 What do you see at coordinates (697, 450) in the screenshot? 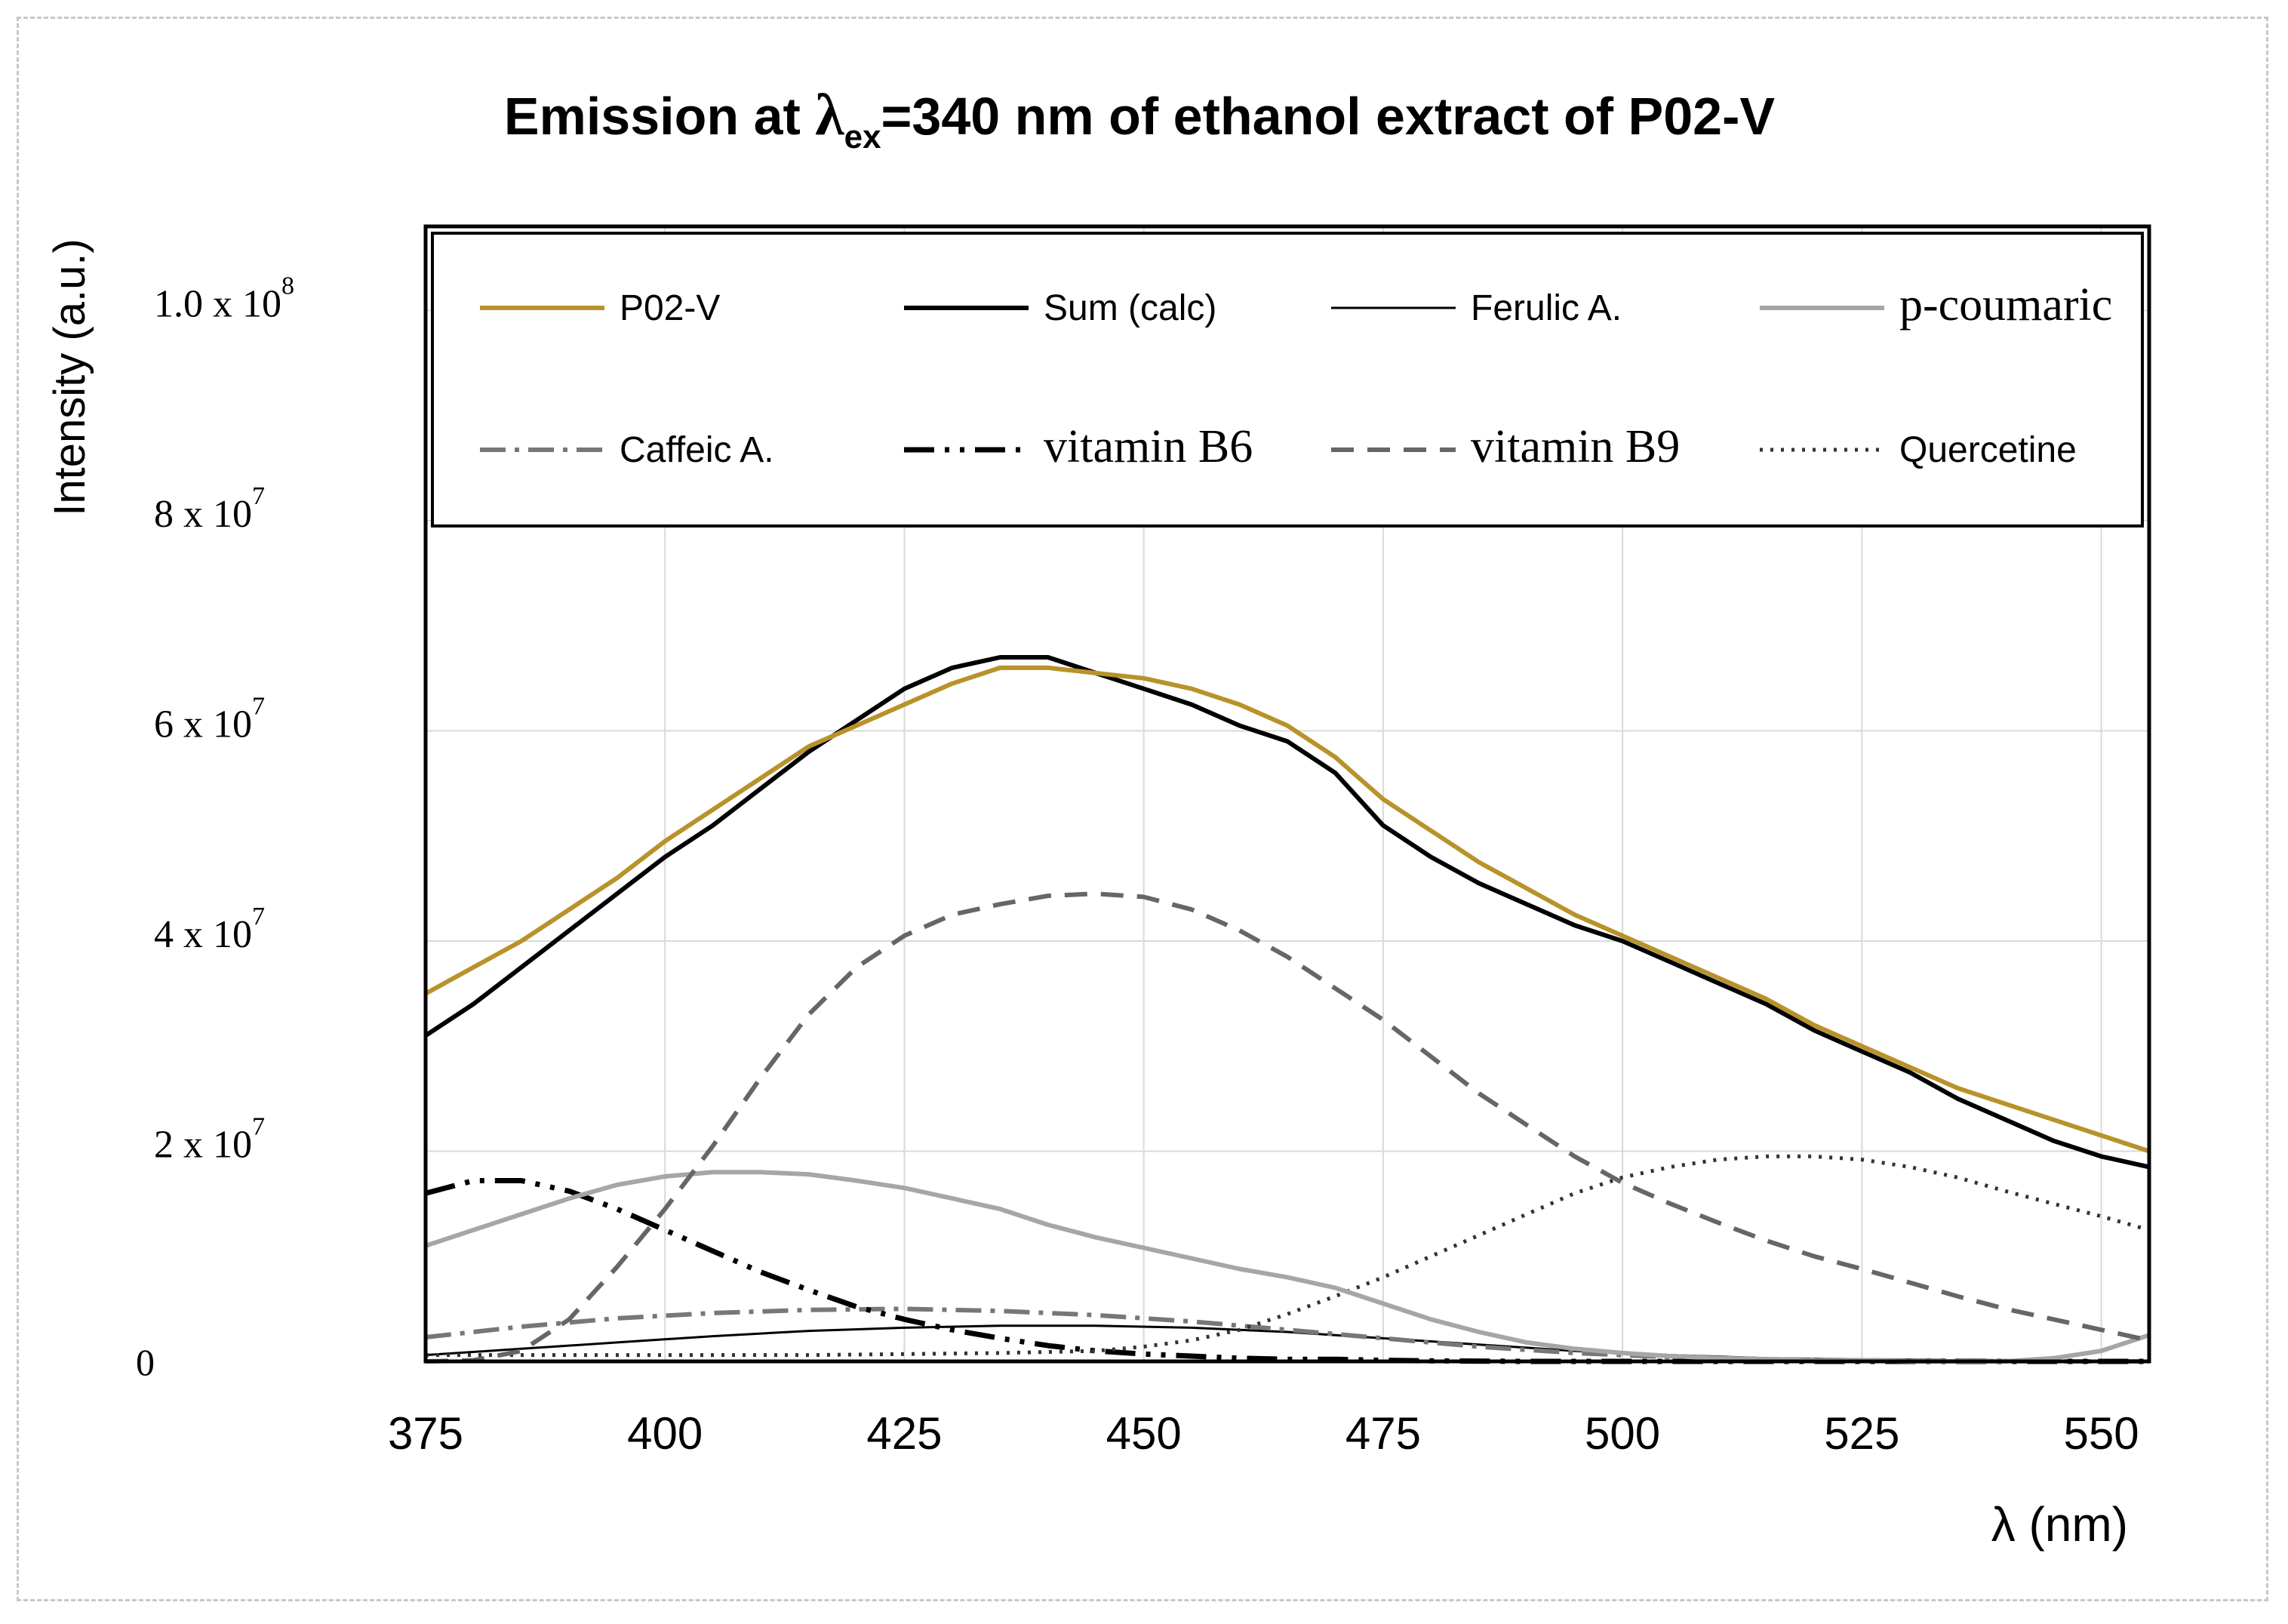
I see `legend-label-caffeic-a: Caffeic A.` at bounding box center [697, 450].